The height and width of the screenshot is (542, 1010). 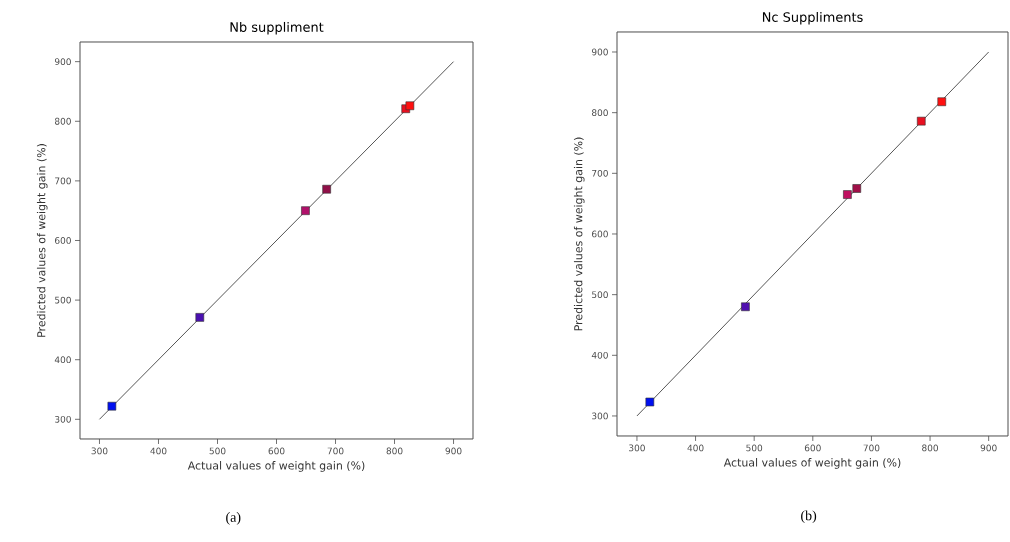 What do you see at coordinates (233, 518) in the screenshot?
I see `text: (a)` at bounding box center [233, 518].